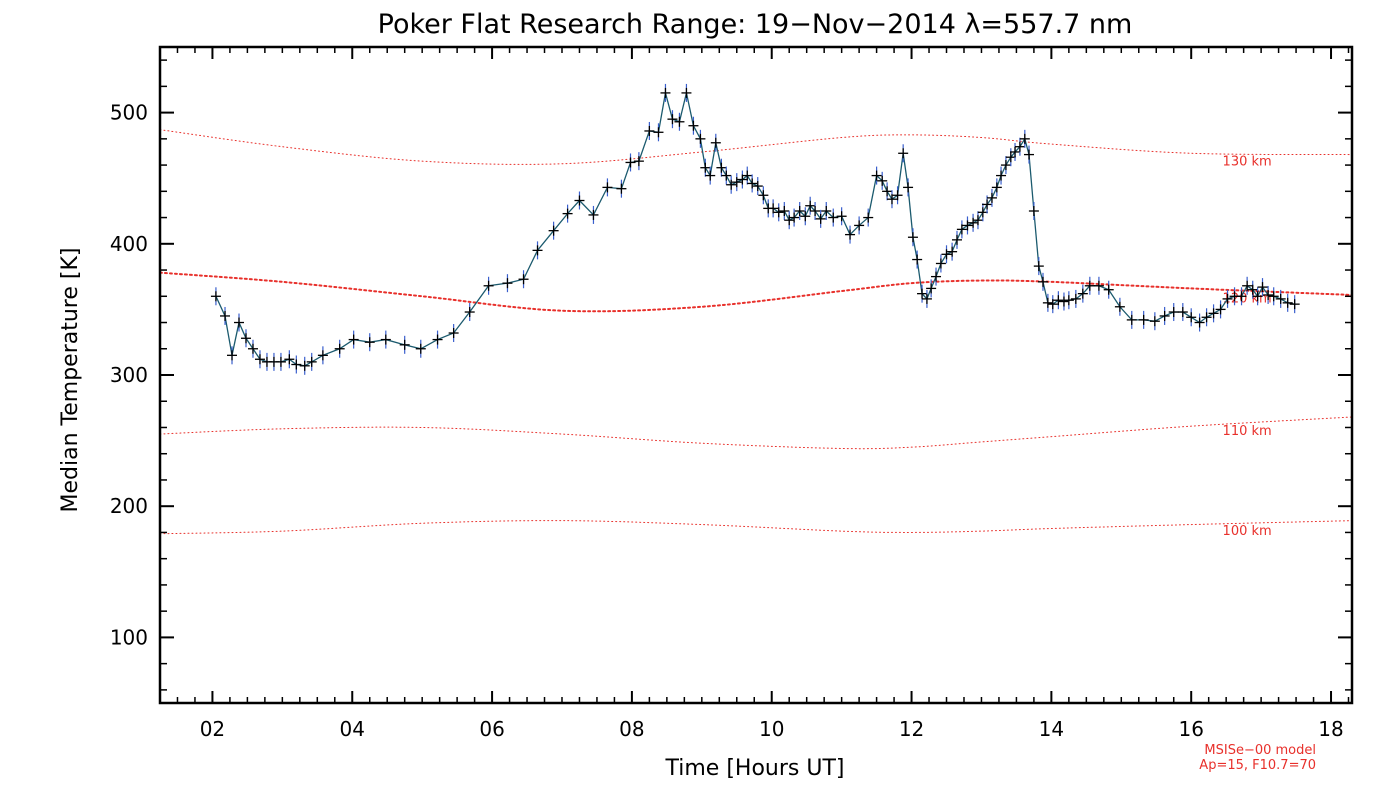  What do you see at coordinates (1247, 431) in the screenshot?
I see `model-curve-label: 110 km` at bounding box center [1247, 431].